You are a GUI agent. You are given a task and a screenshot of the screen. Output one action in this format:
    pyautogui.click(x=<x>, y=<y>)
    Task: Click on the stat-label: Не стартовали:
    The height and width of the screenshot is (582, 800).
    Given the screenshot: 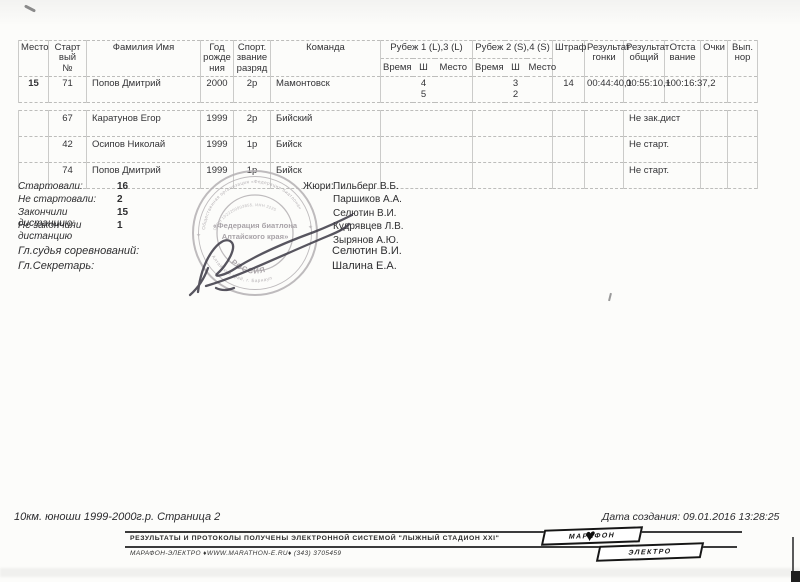 What is the action you would take?
    pyautogui.click(x=57, y=199)
    